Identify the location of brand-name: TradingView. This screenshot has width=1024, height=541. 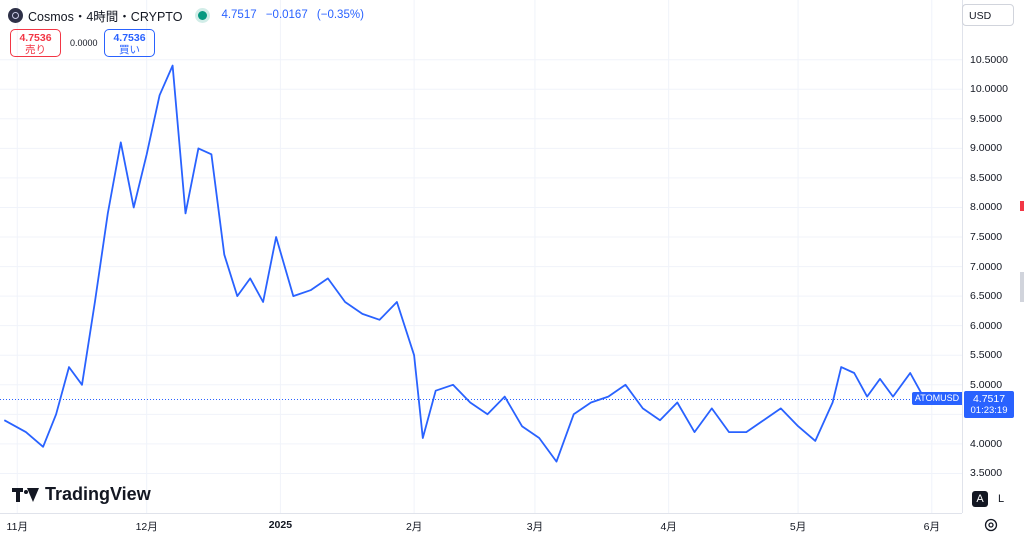
(98, 494).